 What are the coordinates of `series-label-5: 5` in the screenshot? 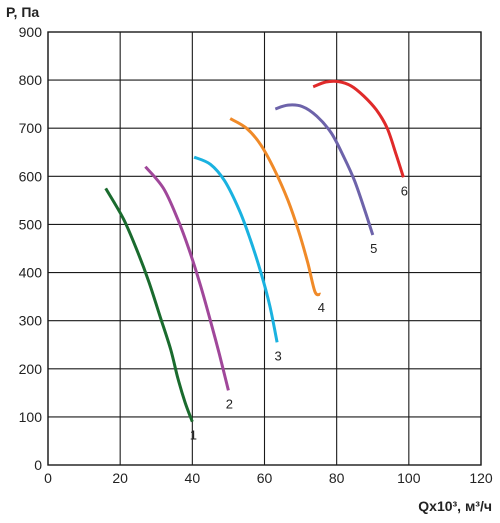 It's located at (373, 248).